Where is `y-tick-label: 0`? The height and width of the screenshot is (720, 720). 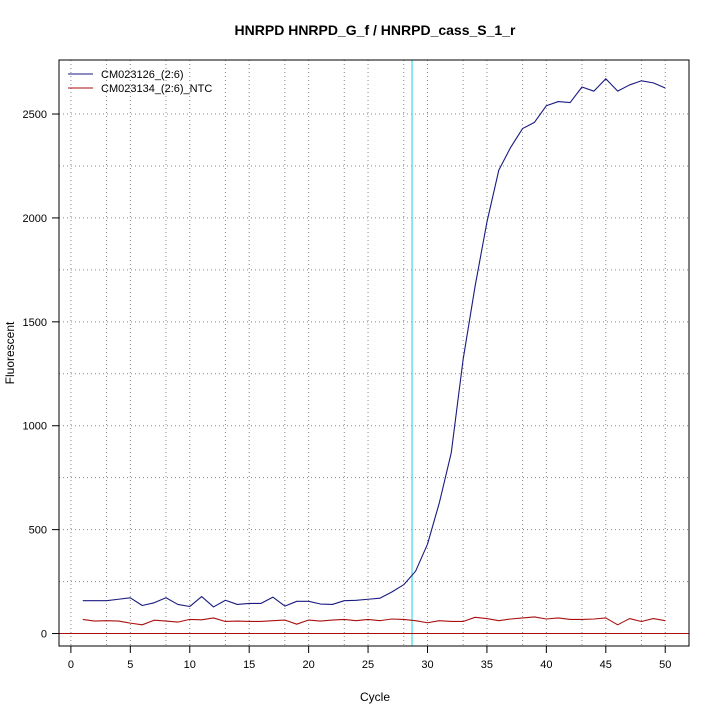 y-tick-label: 0 is located at coordinates (44, 635).